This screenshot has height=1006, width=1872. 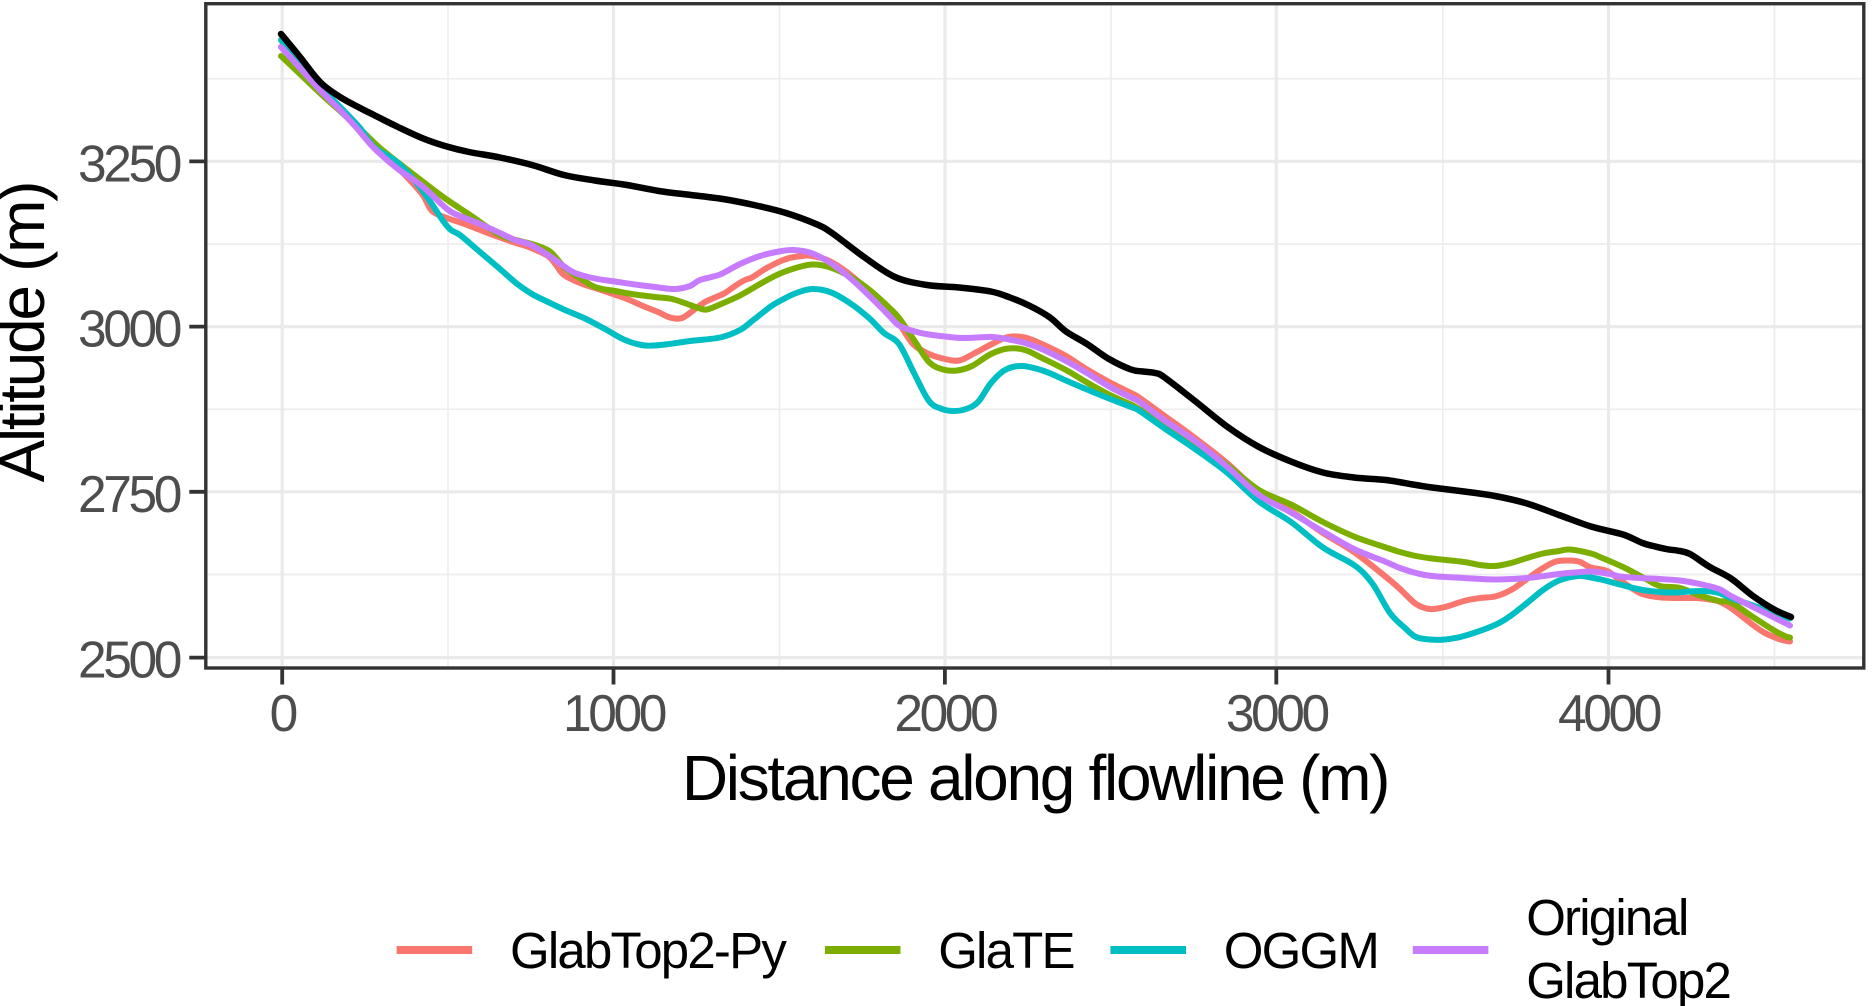 What do you see at coordinates (129, 660) in the screenshot?
I see `svg-text: 2500` at bounding box center [129, 660].